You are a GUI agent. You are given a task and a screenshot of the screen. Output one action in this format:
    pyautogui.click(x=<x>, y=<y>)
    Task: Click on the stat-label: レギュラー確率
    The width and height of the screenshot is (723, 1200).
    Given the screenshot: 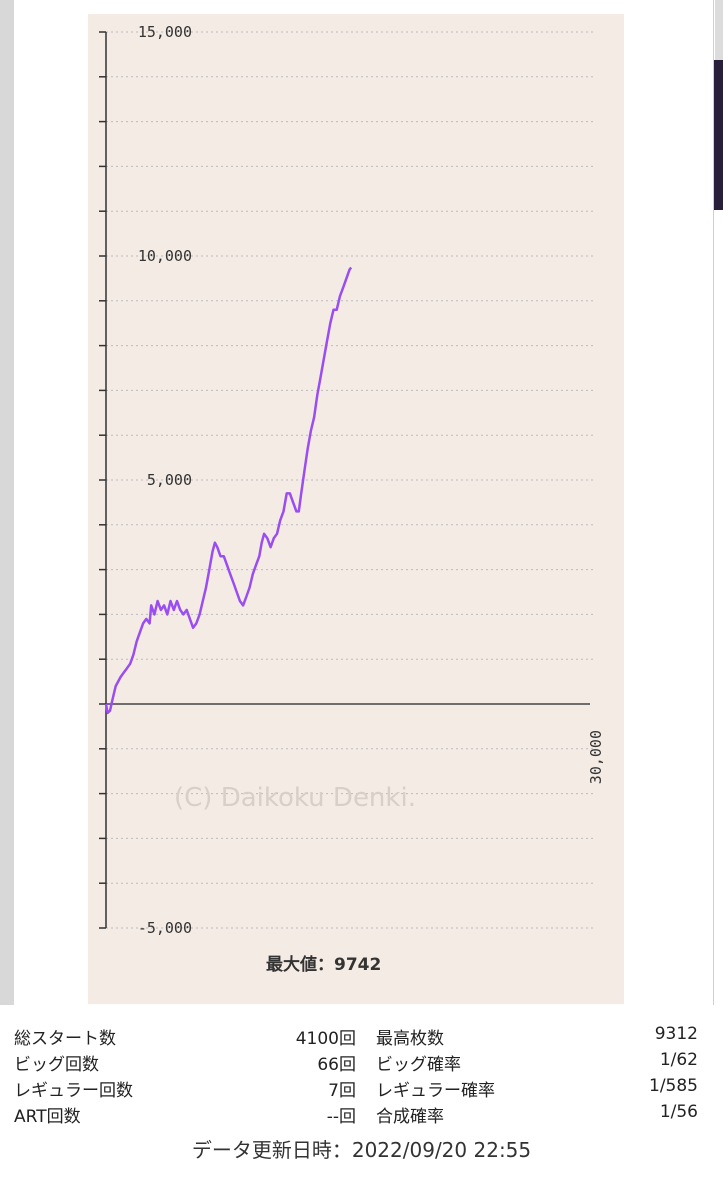 What is the action you would take?
    pyautogui.click(x=435, y=1091)
    